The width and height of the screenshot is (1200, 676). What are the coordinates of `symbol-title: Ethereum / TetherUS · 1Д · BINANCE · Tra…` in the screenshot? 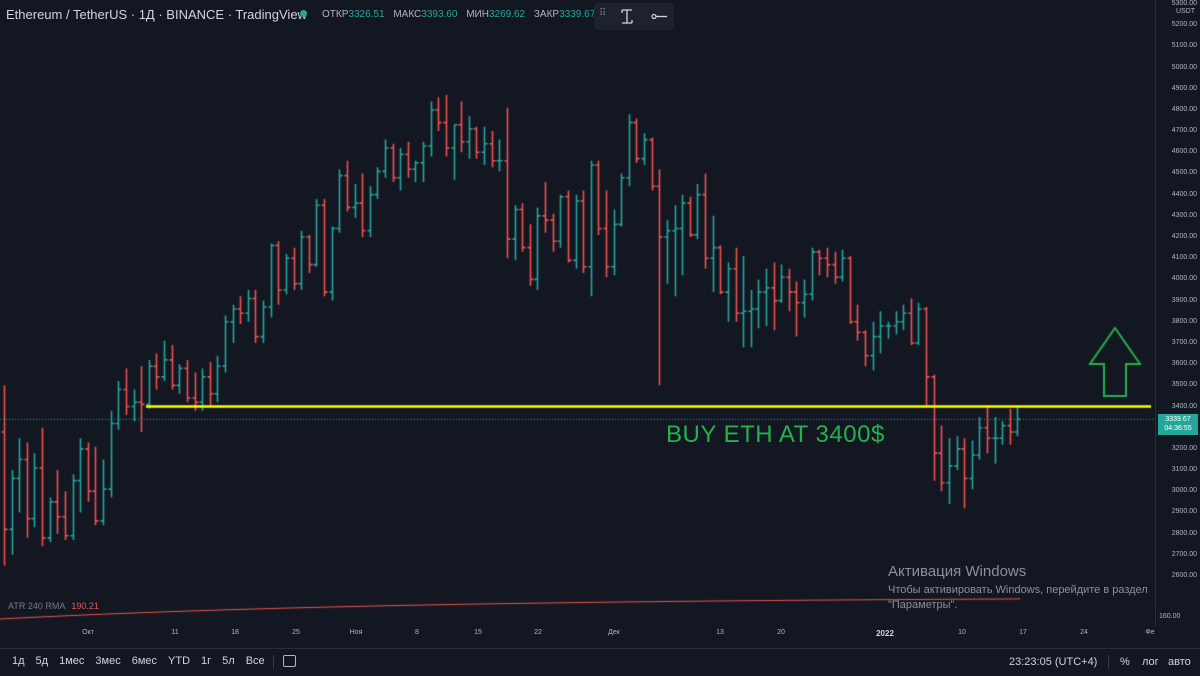 It's located at (156, 14).